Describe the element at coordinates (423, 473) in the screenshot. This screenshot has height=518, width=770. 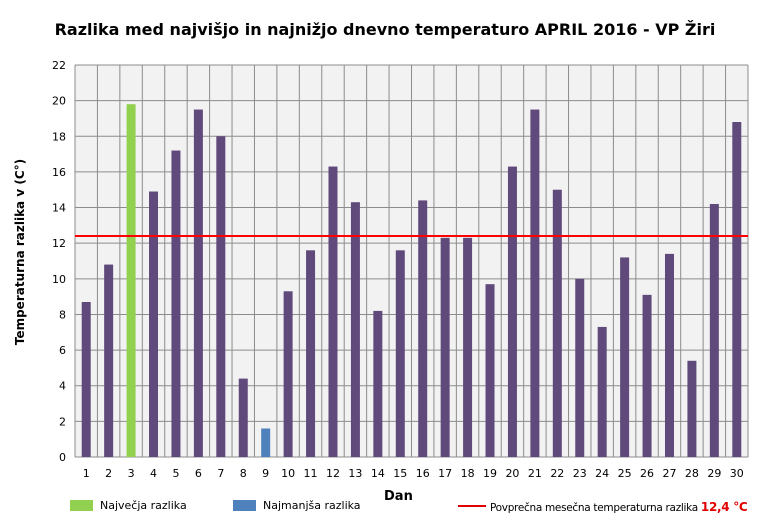
I see `x-tick-label: 16` at that location.